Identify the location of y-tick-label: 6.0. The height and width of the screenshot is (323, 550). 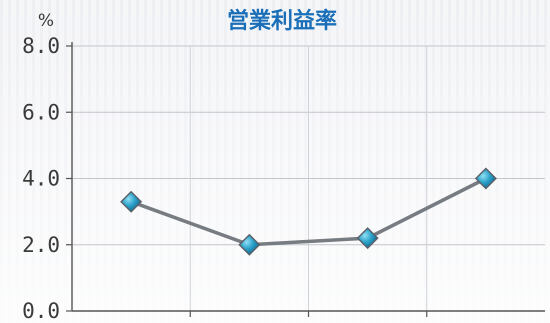
(41, 112).